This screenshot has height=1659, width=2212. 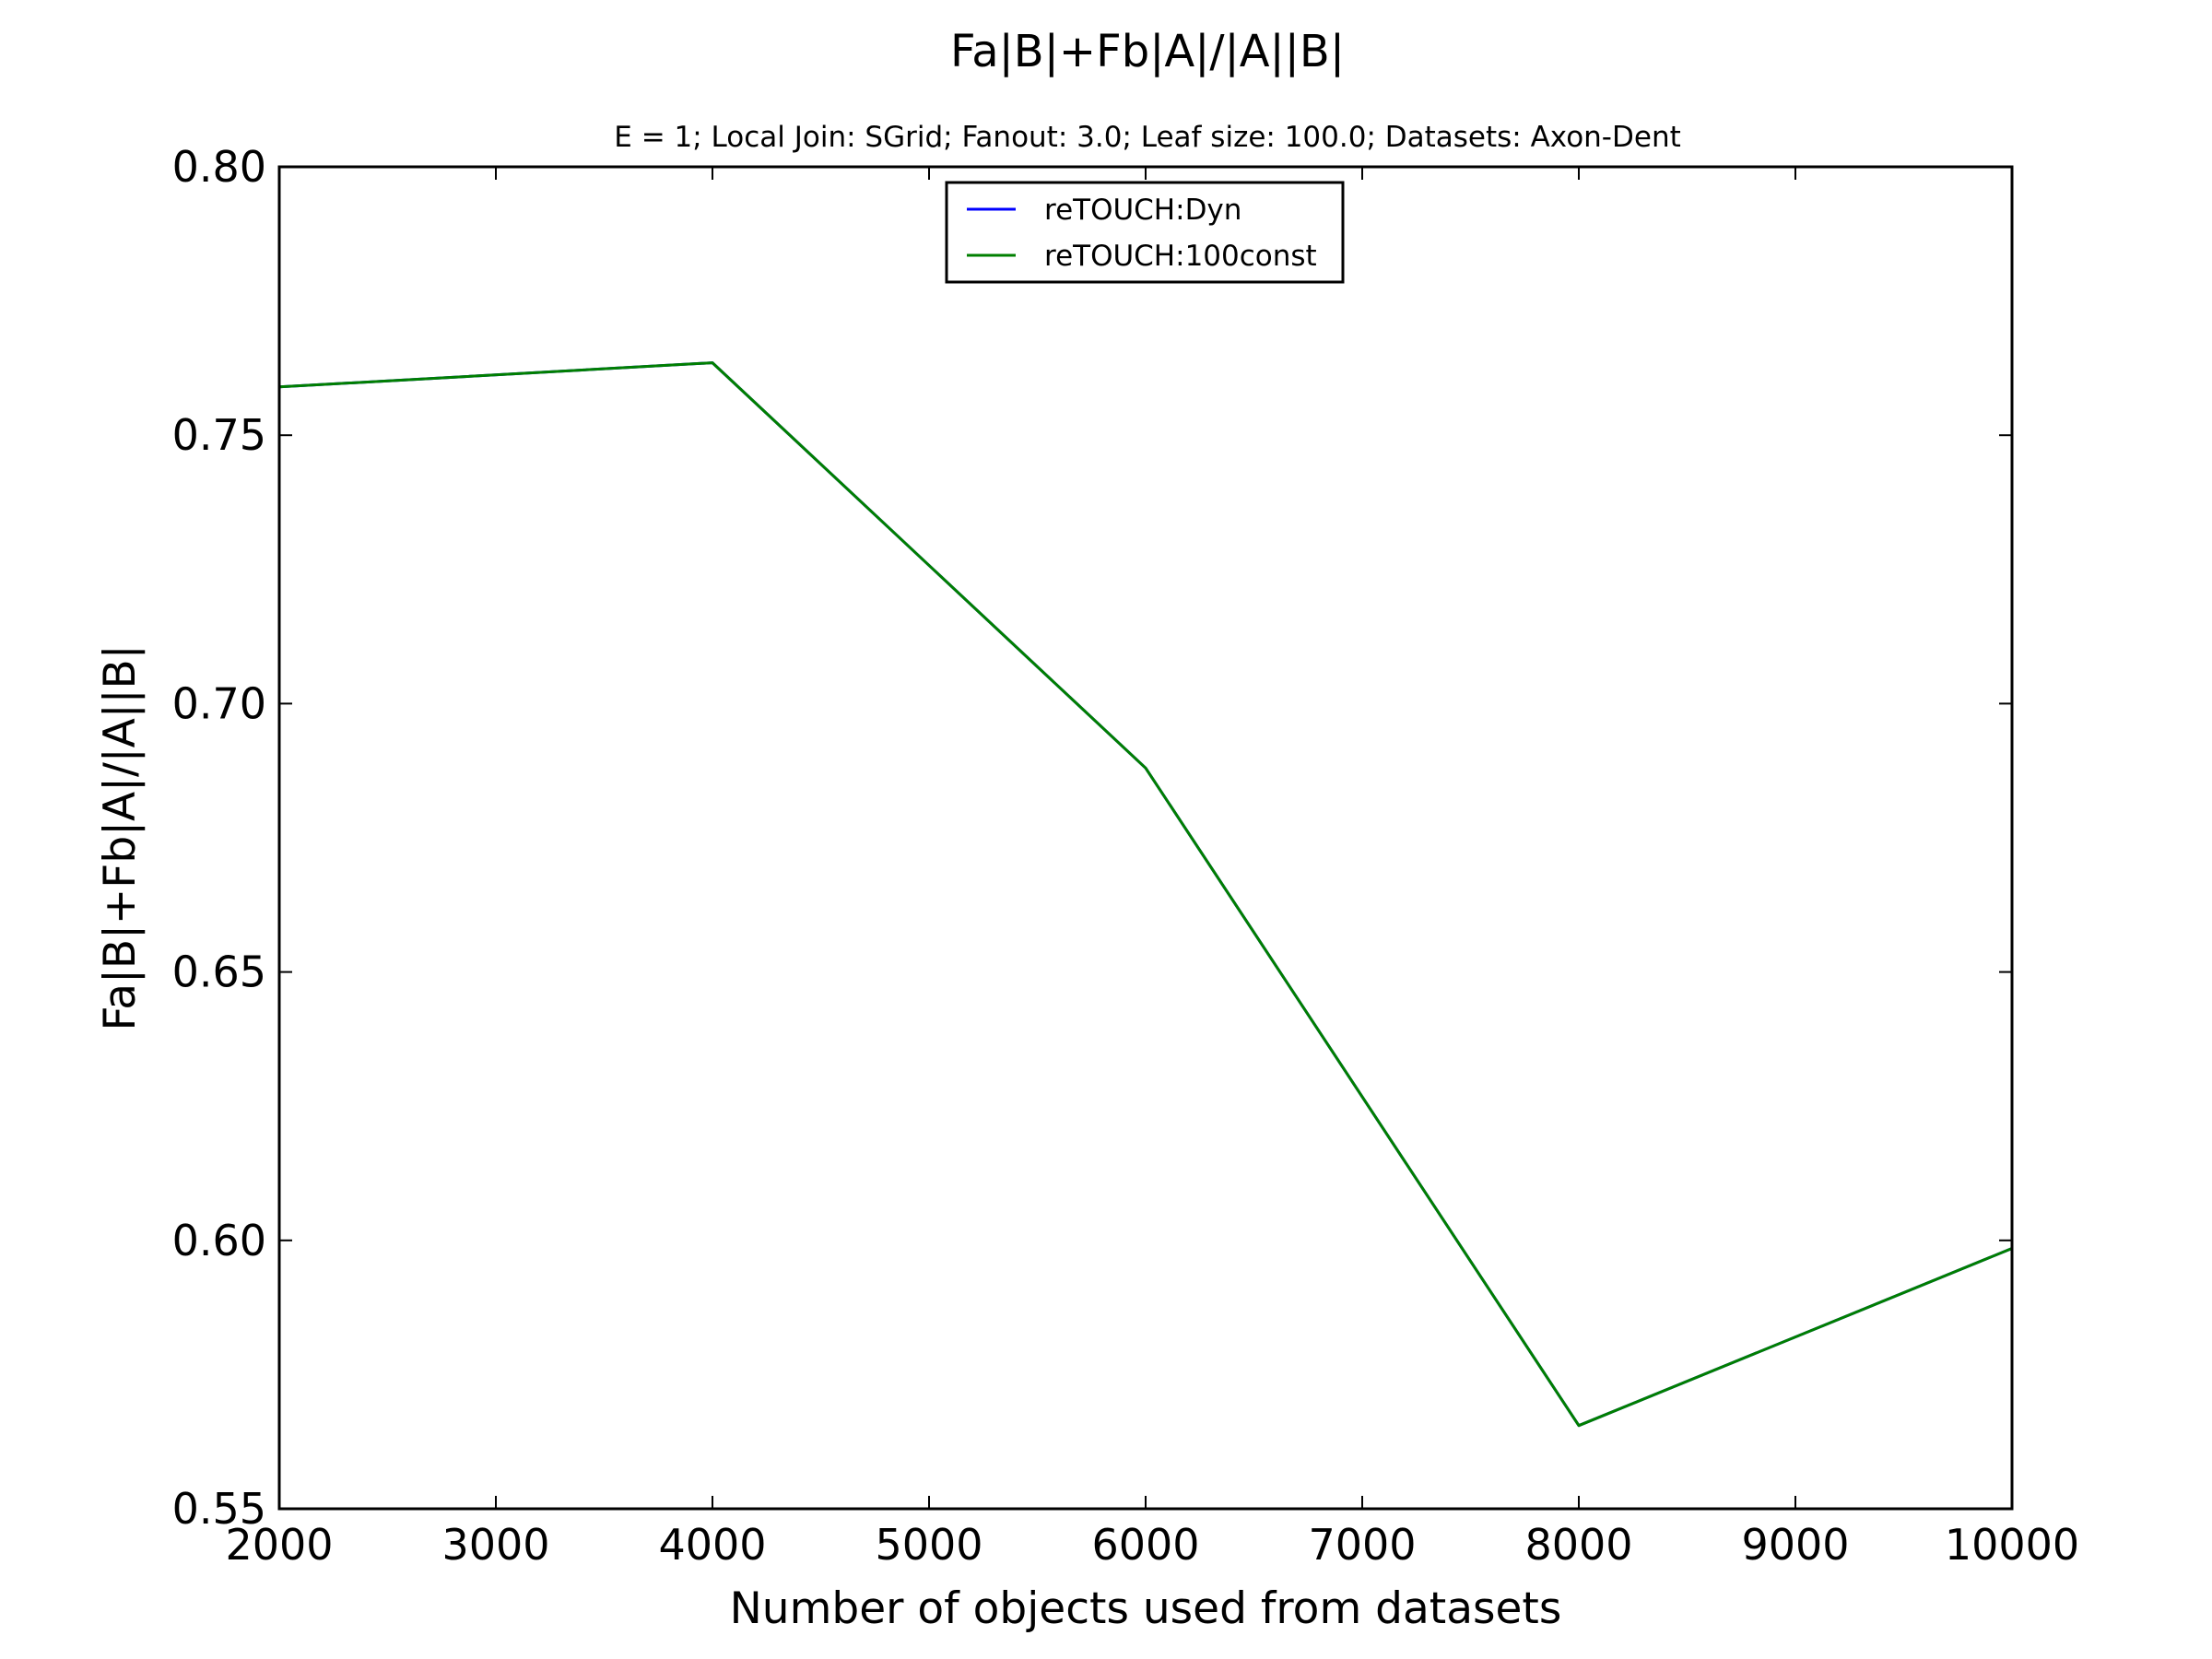 I want to click on y-tick-label: 0.75, so click(x=219, y=435).